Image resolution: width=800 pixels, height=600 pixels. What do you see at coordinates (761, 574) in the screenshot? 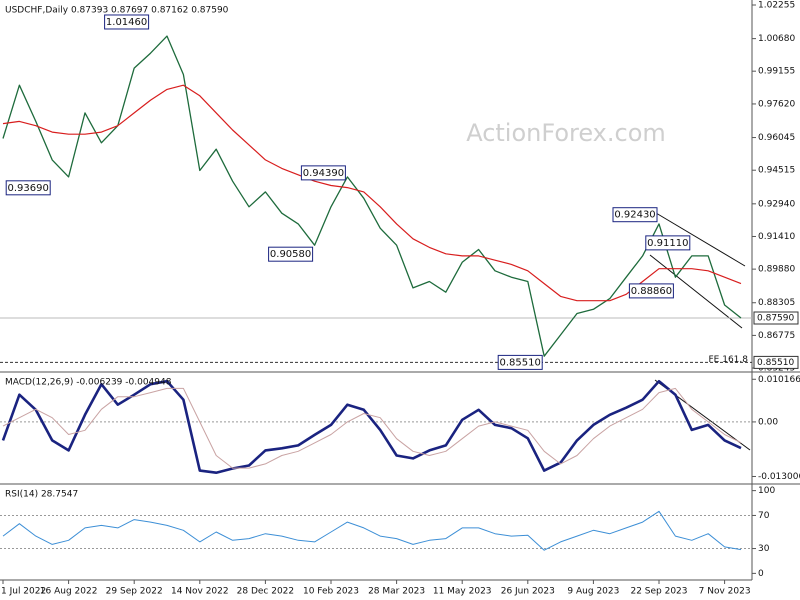
I see `y-tick-label: 0` at bounding box center [761, 574].